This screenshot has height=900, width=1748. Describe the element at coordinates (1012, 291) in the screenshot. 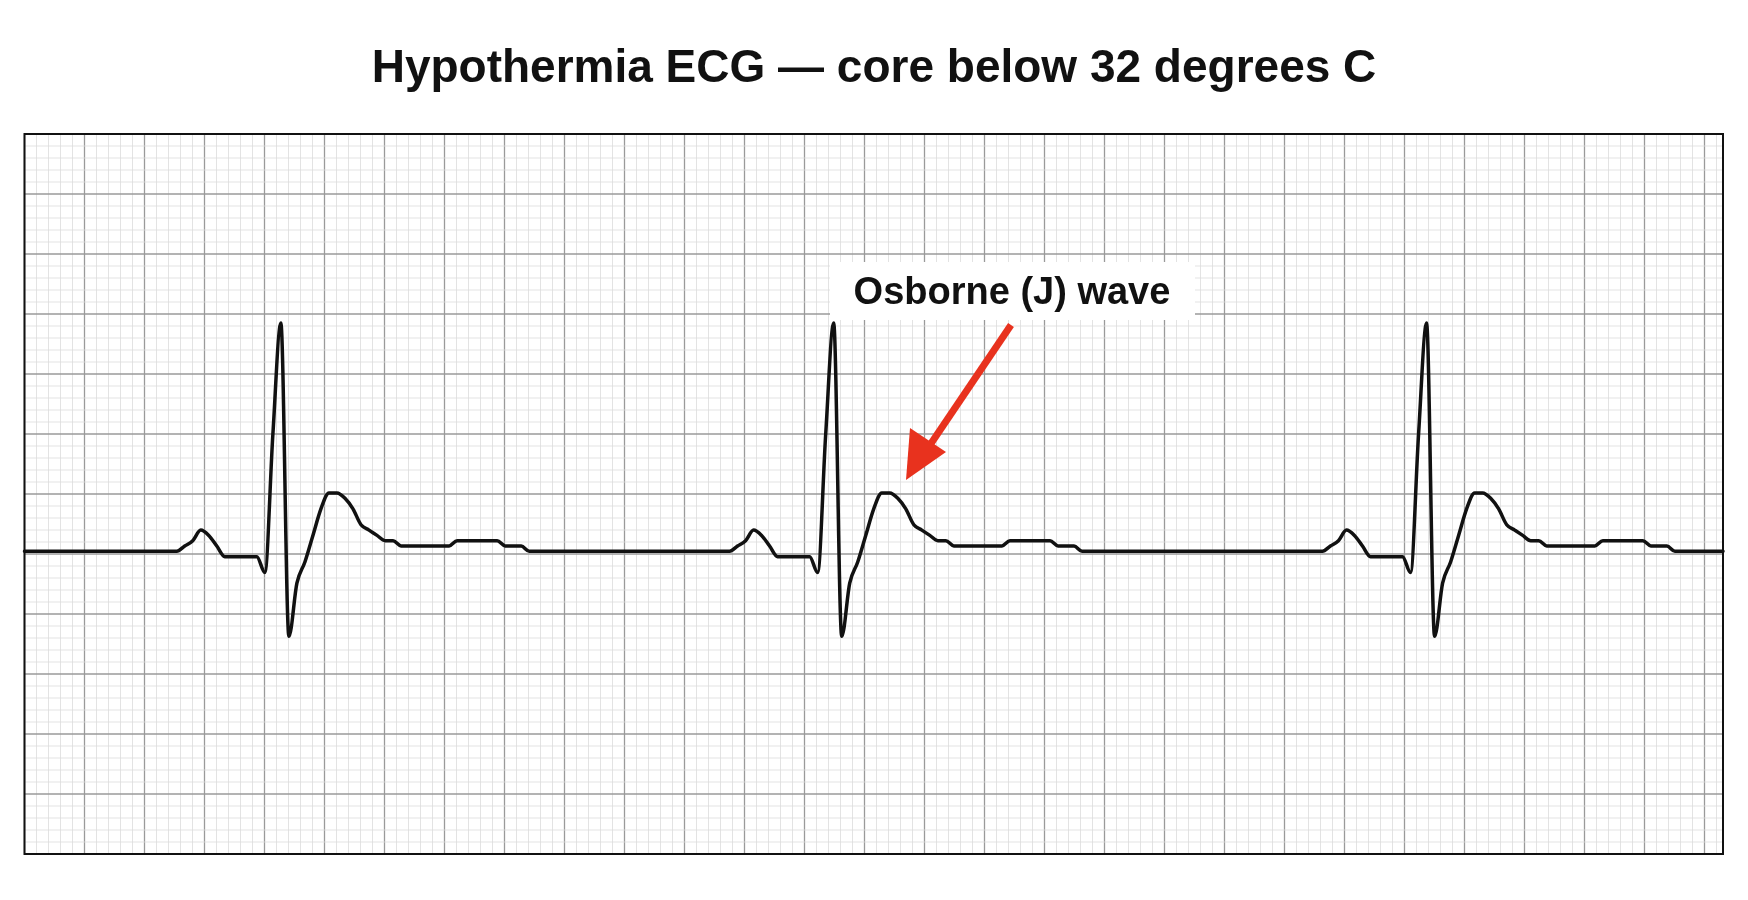

I see `text: Osborne (J) wave` at that location.